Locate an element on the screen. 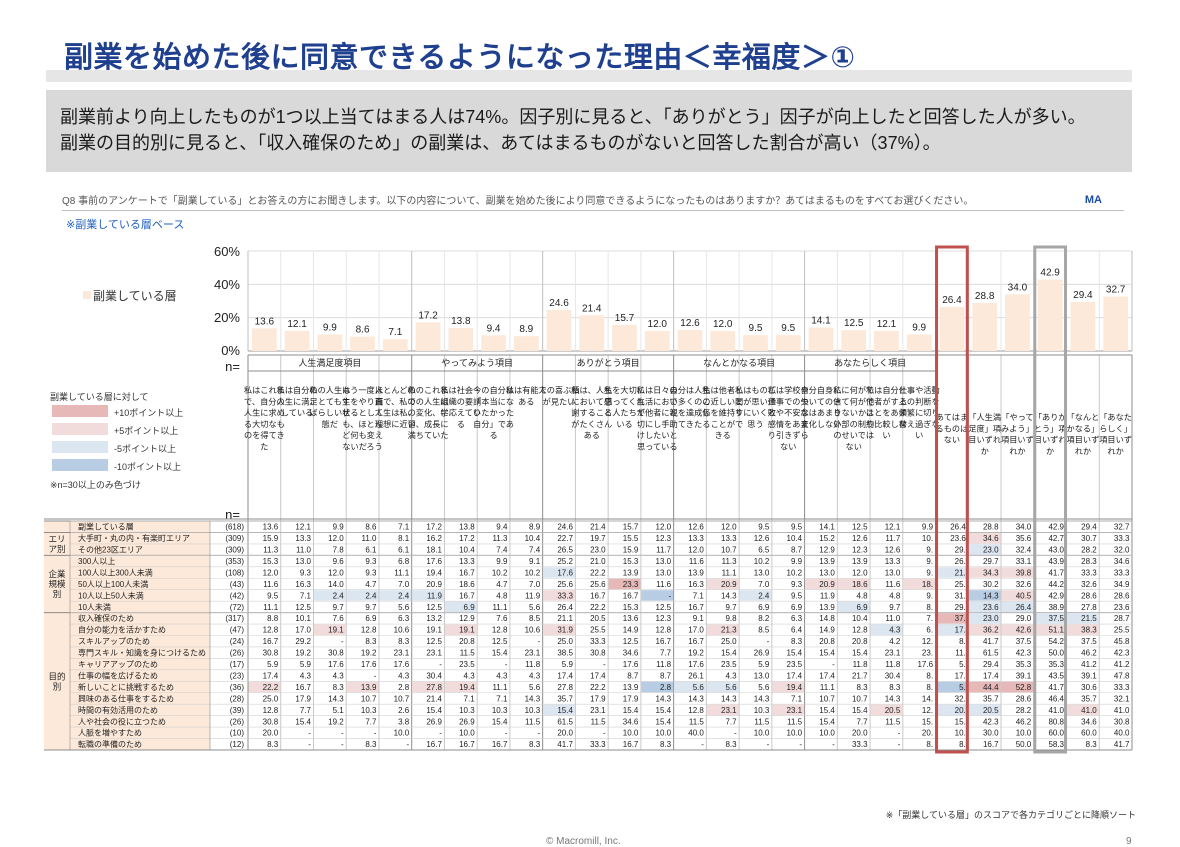 The width and height of the screenshot is (1180, 847). category-label: 「あなた is located at coordinates (1115, 417).